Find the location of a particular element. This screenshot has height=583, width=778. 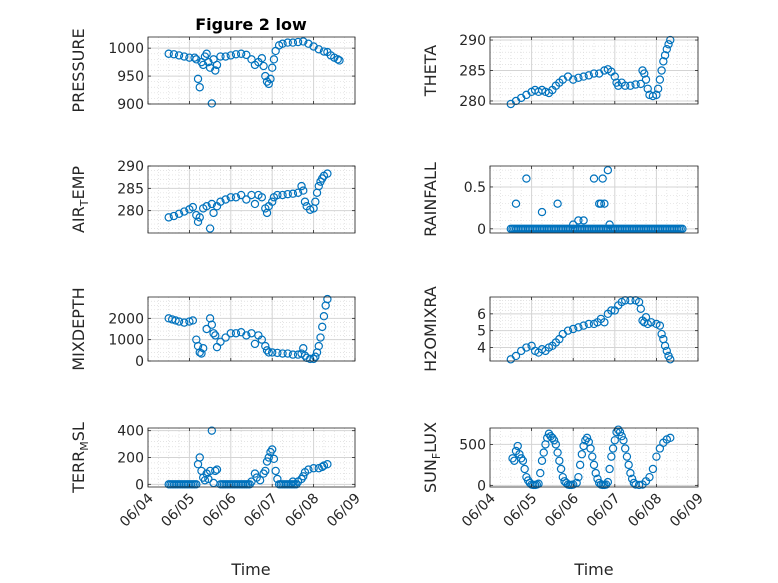

y-tick-label: 950 is located at coordinates (130, 77).